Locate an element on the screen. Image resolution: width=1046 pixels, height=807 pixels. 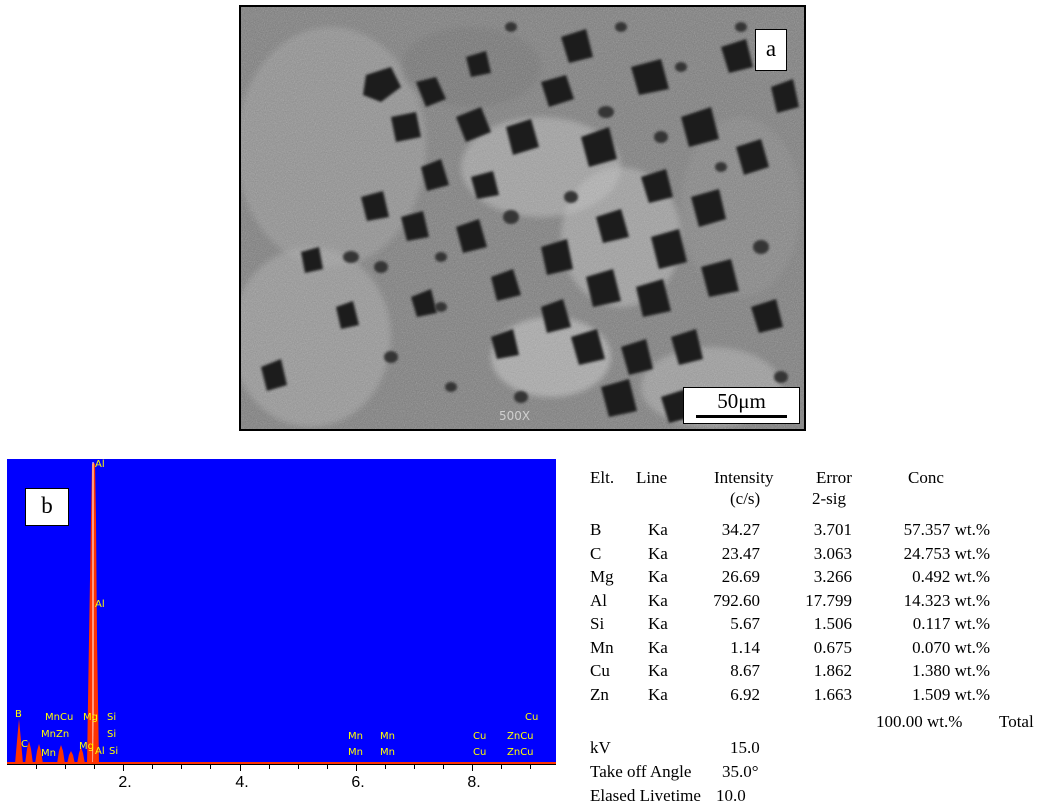
peak-label-zncu-b: ZnCu is located at coordinates (520, 752).